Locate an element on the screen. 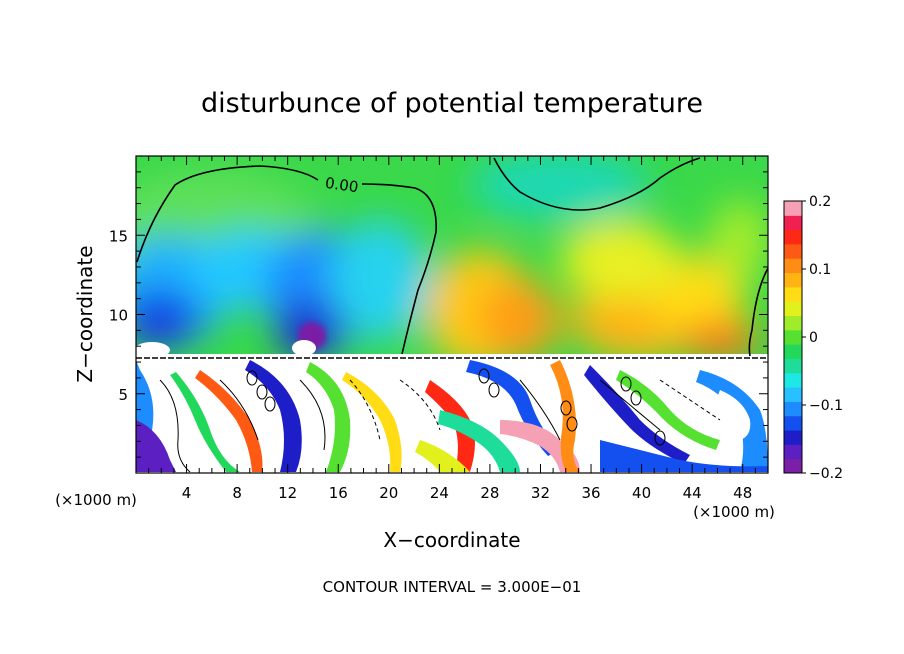 This screenshot has width=904, height=654. colorbar: 0.2 0.1 0 −0.1 −0.2 is located at coordinates (813, 338).